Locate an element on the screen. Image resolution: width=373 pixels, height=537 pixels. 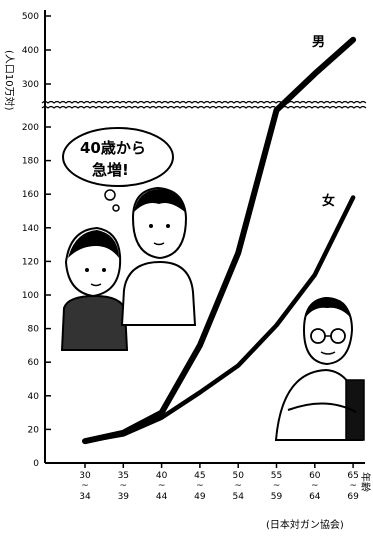
x-tick-label-end: 49 is located at coordinates (200, 497).